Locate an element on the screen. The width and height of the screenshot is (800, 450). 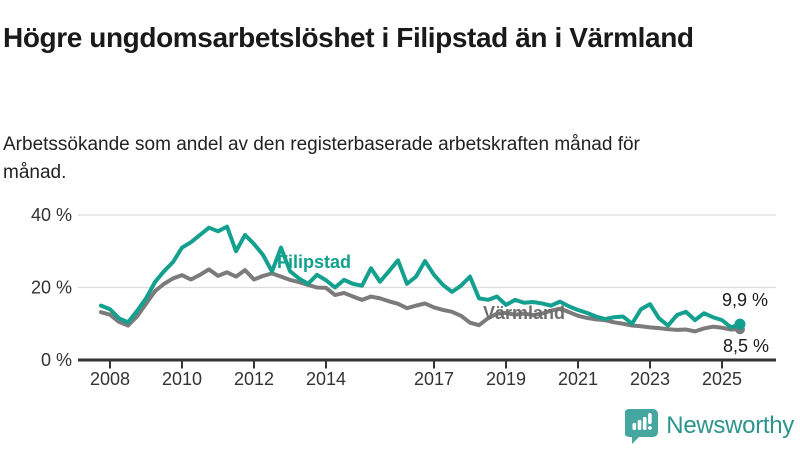
x-tick-label: 2008 is located at coordinates (110, 379).